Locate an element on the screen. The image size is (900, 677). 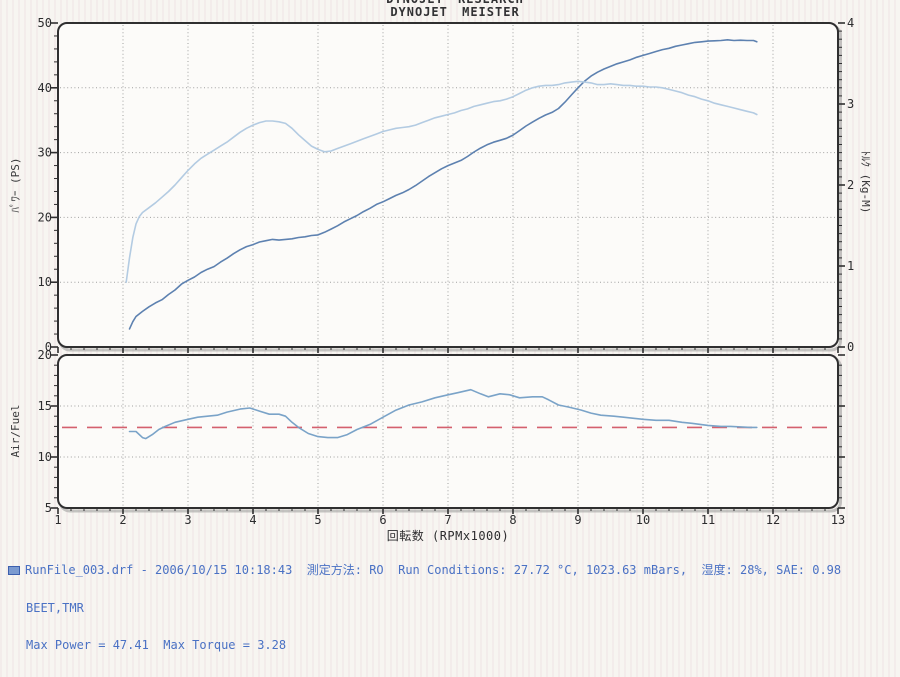
max-results-text: Max Power = 47.41 Max Torque = 3.28 is located at coordinates (156, 645).